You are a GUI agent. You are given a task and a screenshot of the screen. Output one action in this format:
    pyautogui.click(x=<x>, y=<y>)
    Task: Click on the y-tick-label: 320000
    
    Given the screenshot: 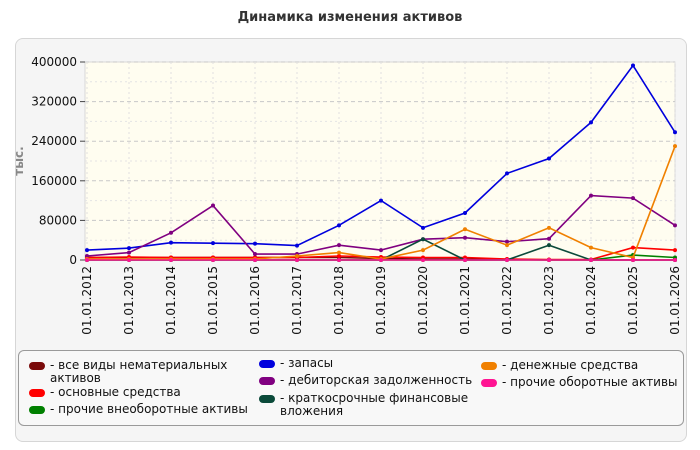 What is the action you would take?
    pyautogui.click(x=54, y=102)
    